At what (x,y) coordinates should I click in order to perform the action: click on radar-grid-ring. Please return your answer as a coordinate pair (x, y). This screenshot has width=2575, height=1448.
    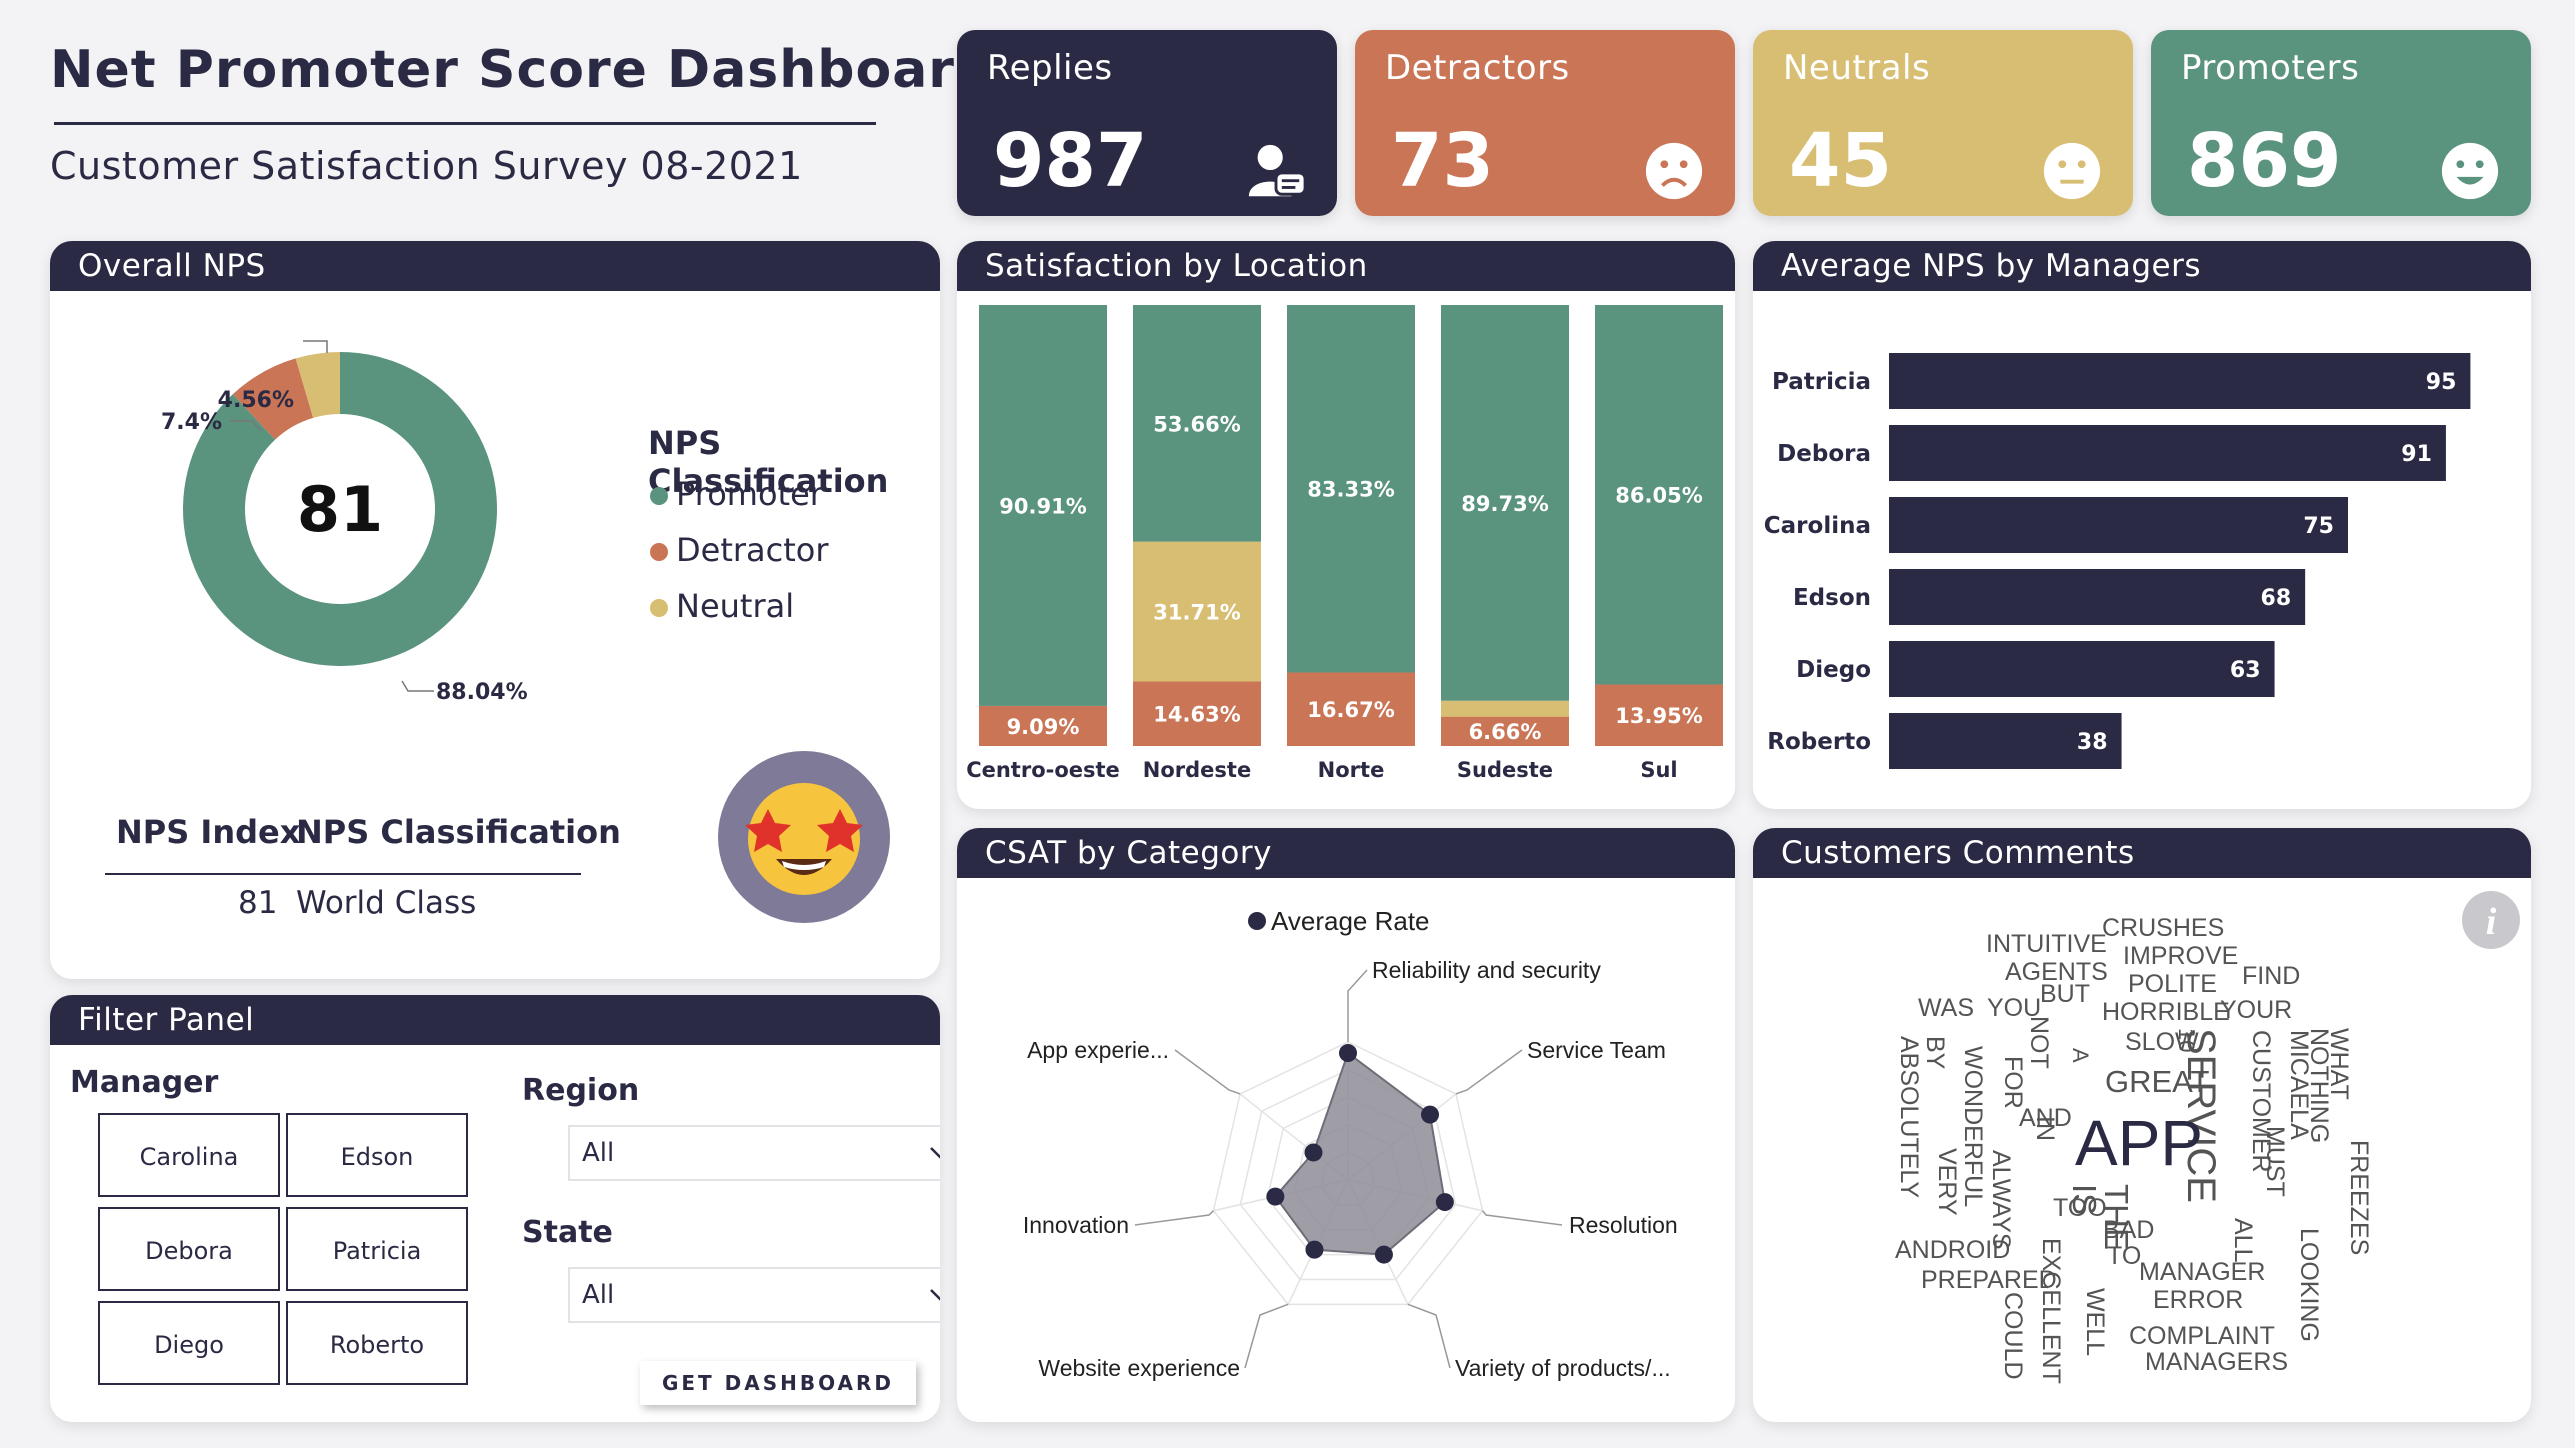
    Looking at the image, I should click on (1348, 1174).